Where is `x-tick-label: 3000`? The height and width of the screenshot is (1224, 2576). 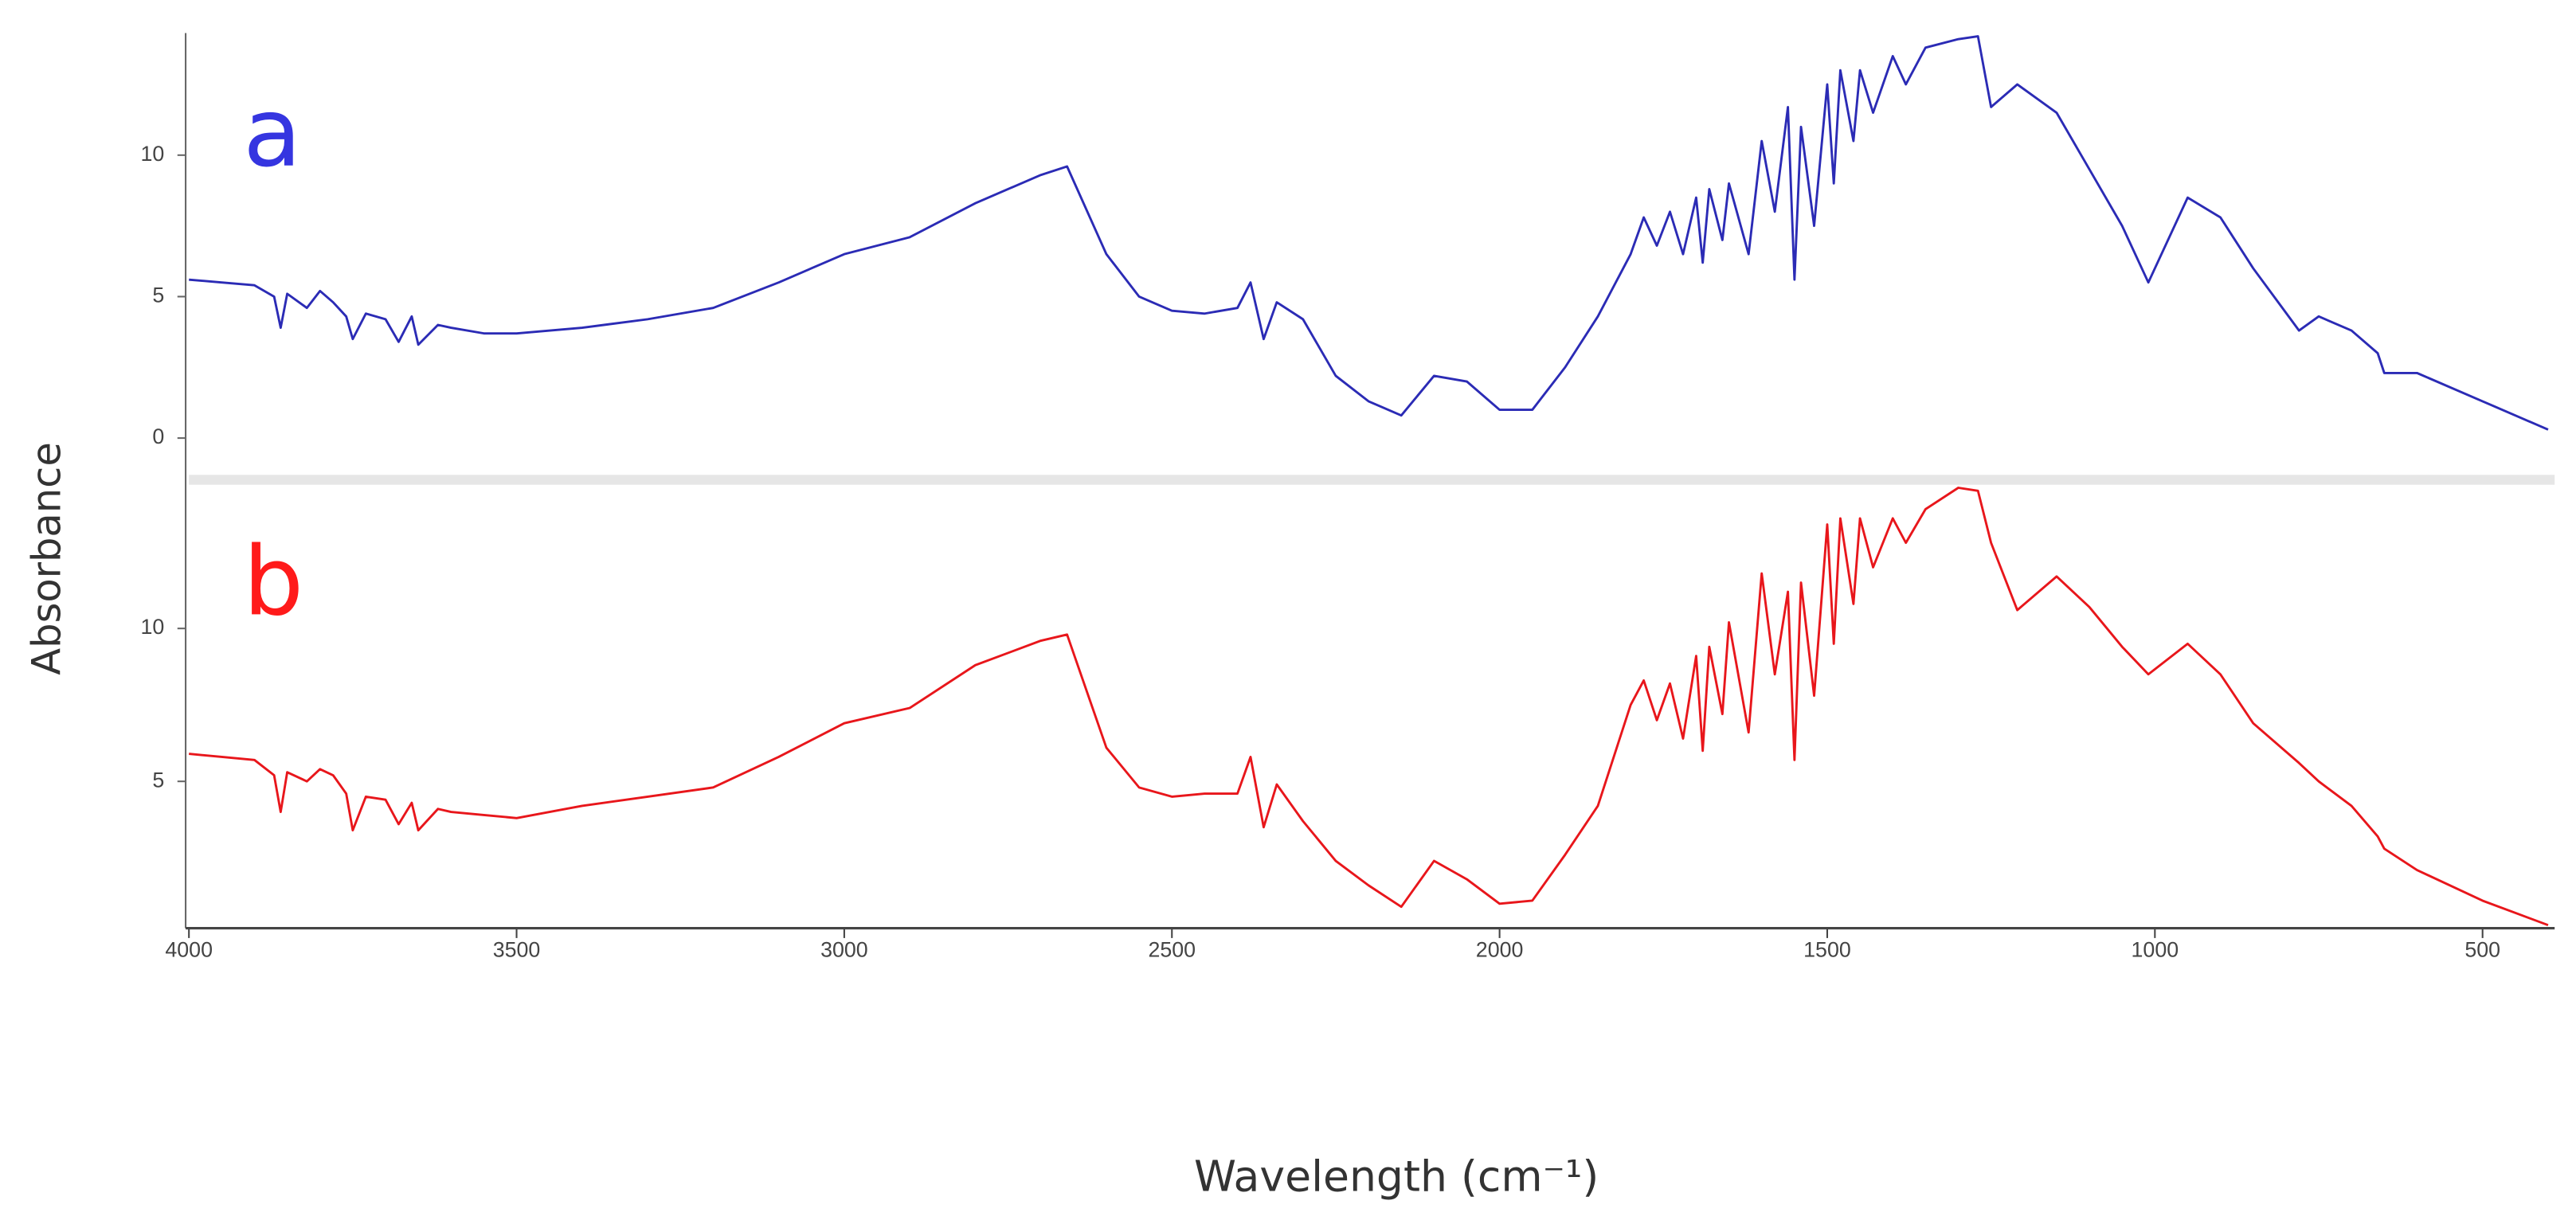 x-tick-label: 3000 is located at coordinates (844, 949).